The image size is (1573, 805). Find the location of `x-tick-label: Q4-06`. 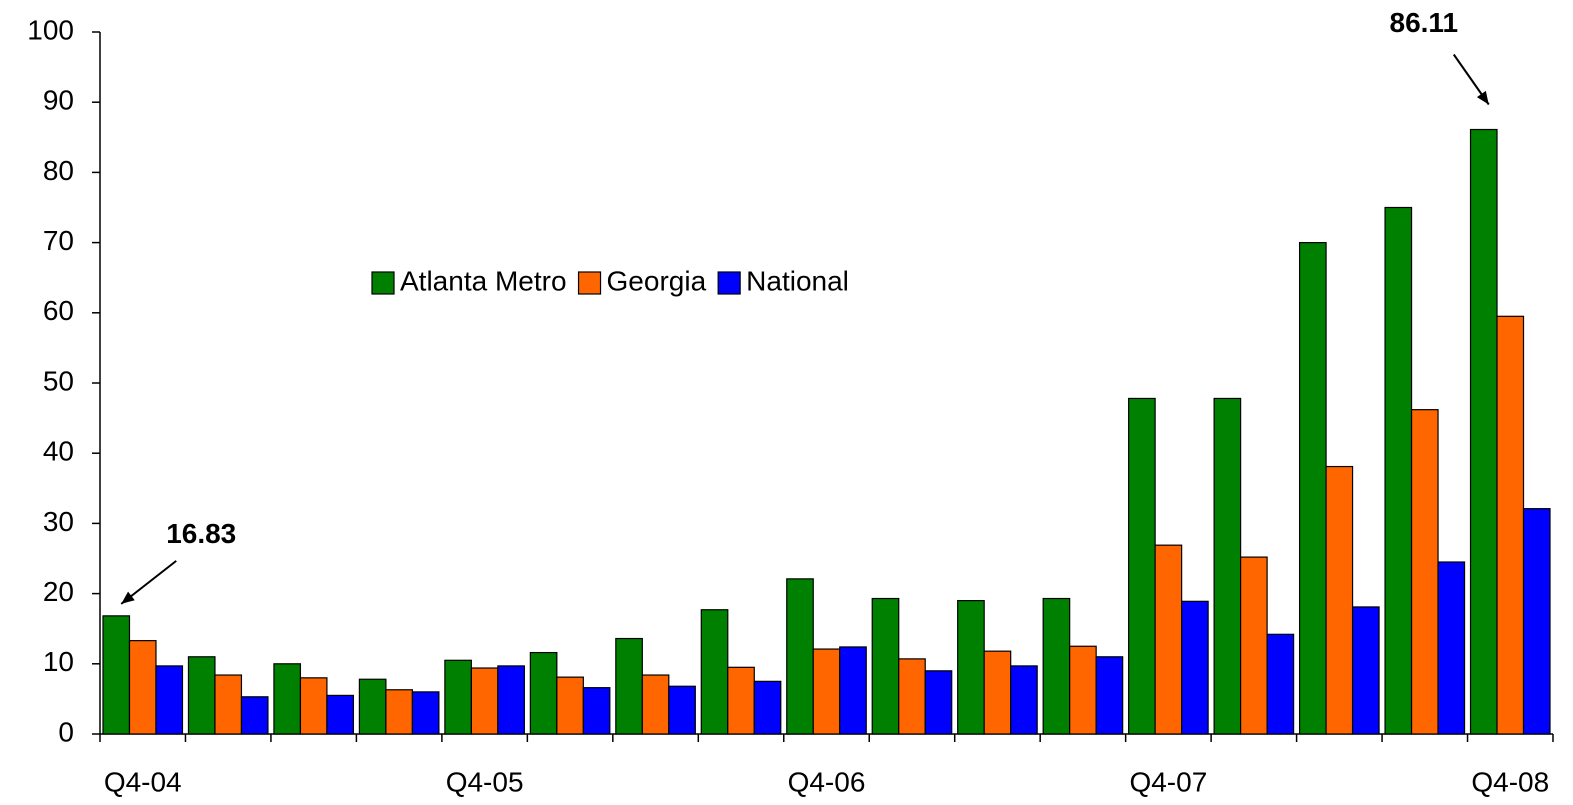

x-tick-label: Q4-06 is located at coordinates (827, 781).